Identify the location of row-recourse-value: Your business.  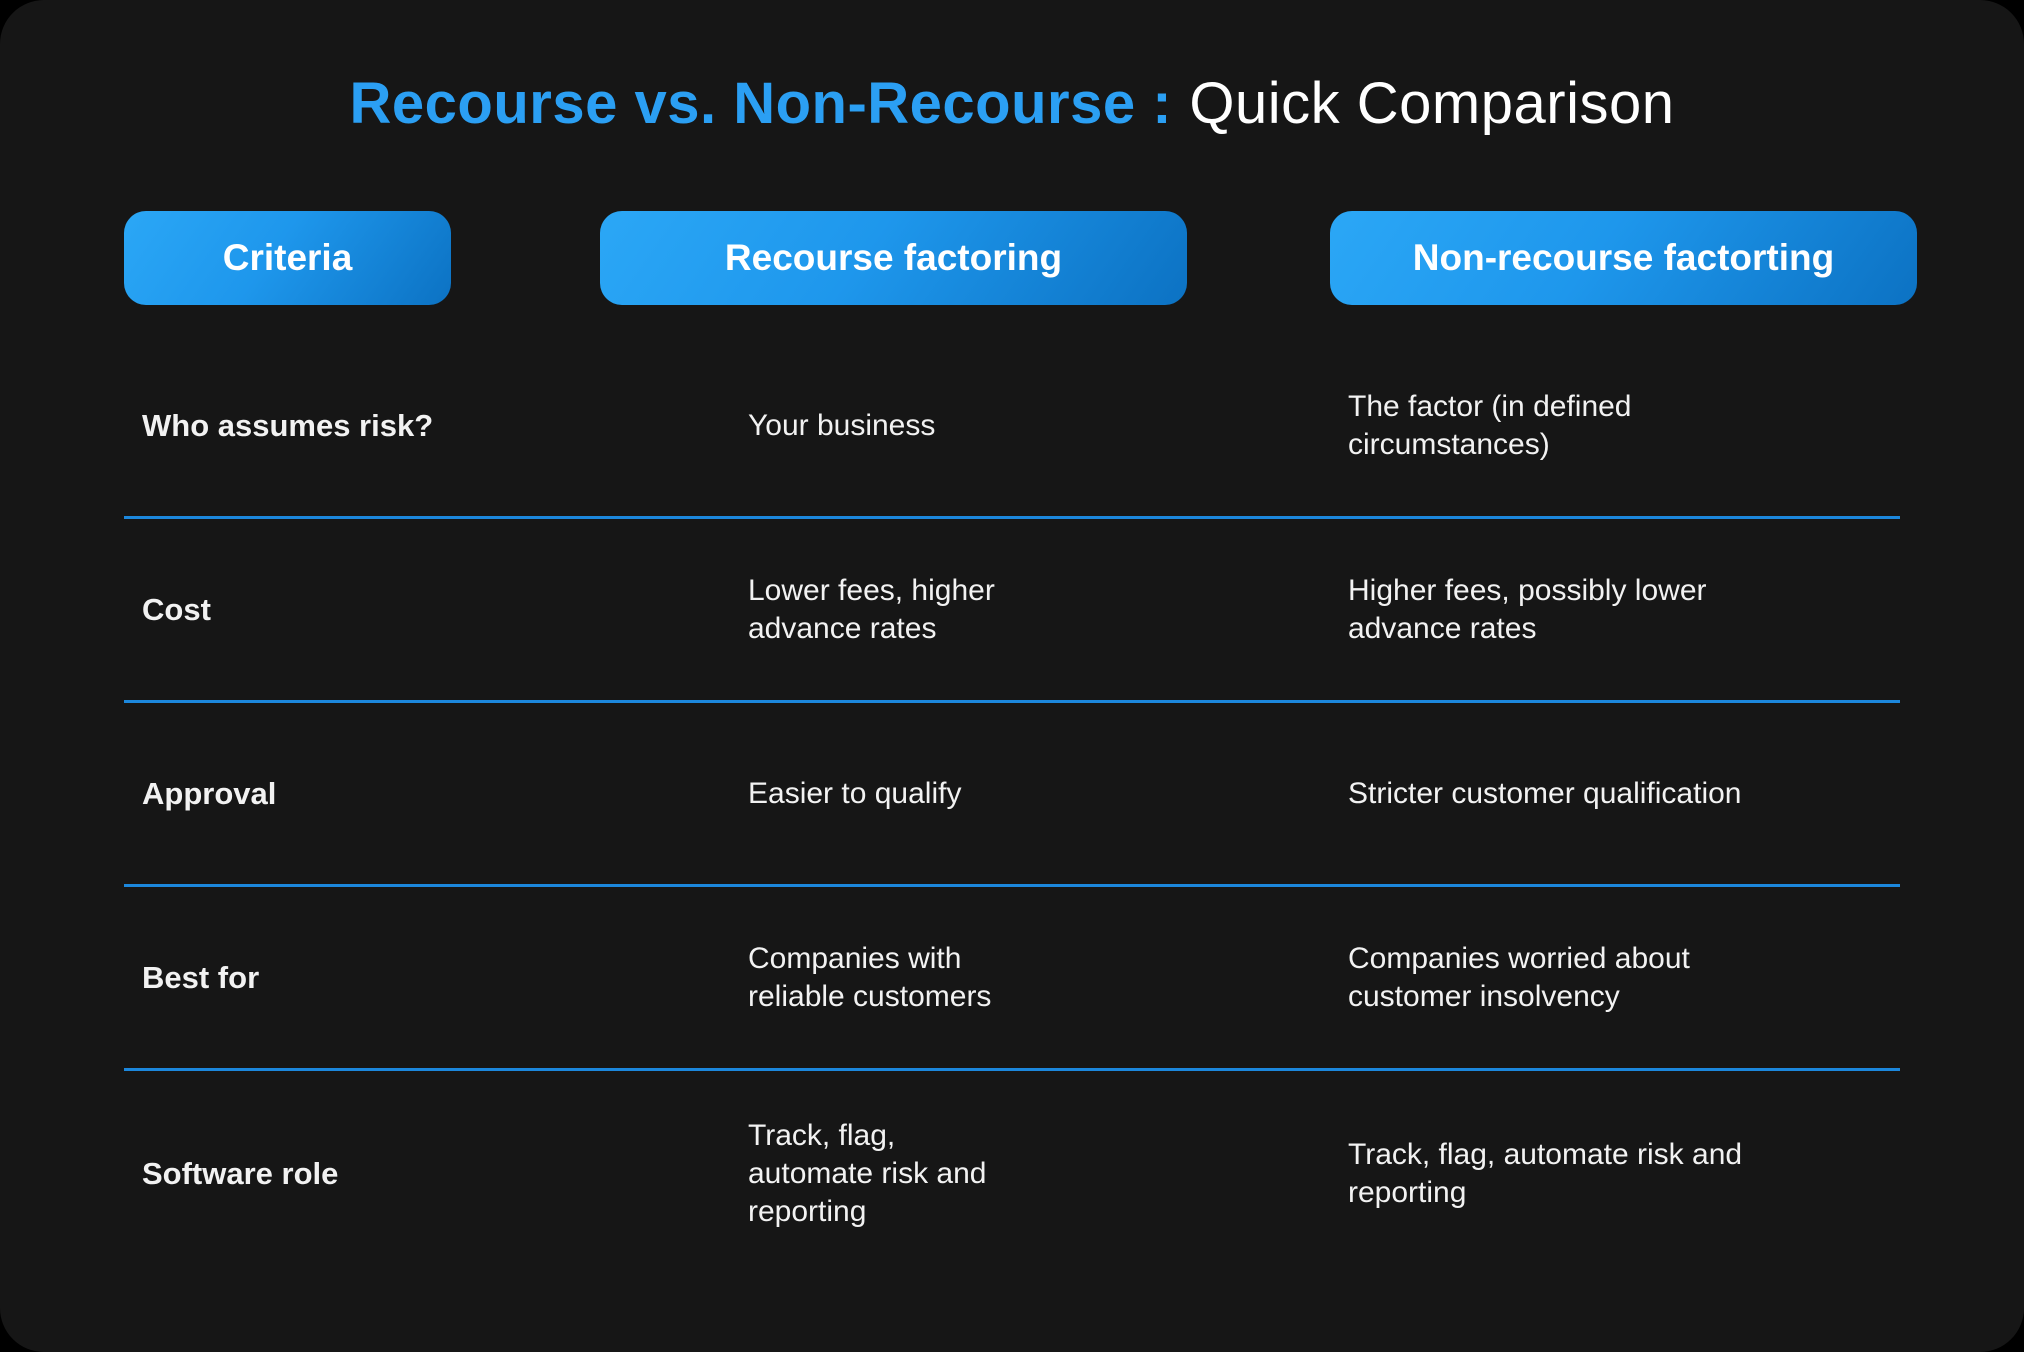
(842, 425).